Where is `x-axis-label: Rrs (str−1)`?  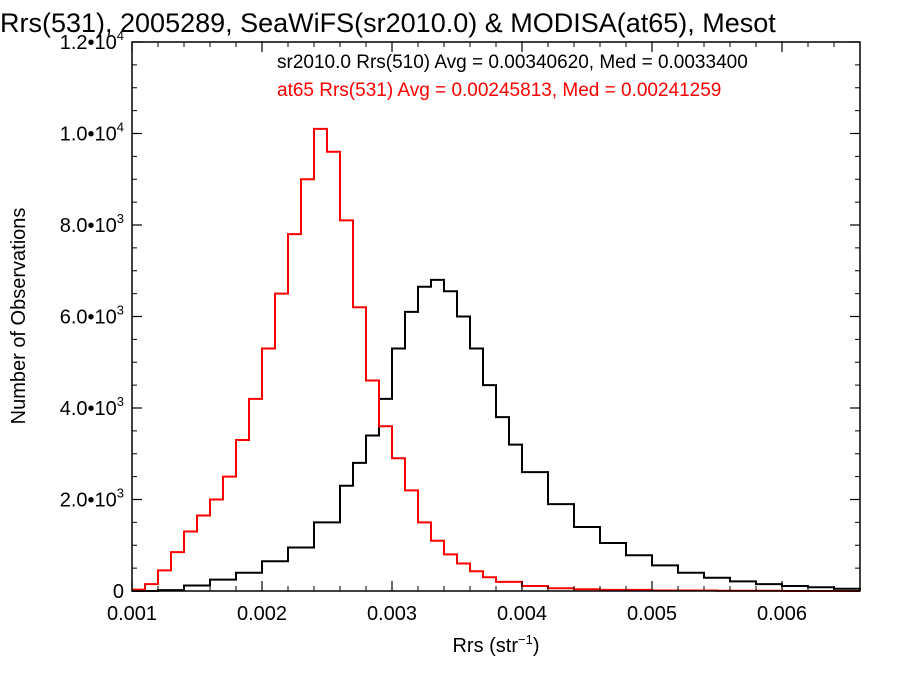
x-axis-label: Rrs (str−1) is located at coordinates (495, 644).